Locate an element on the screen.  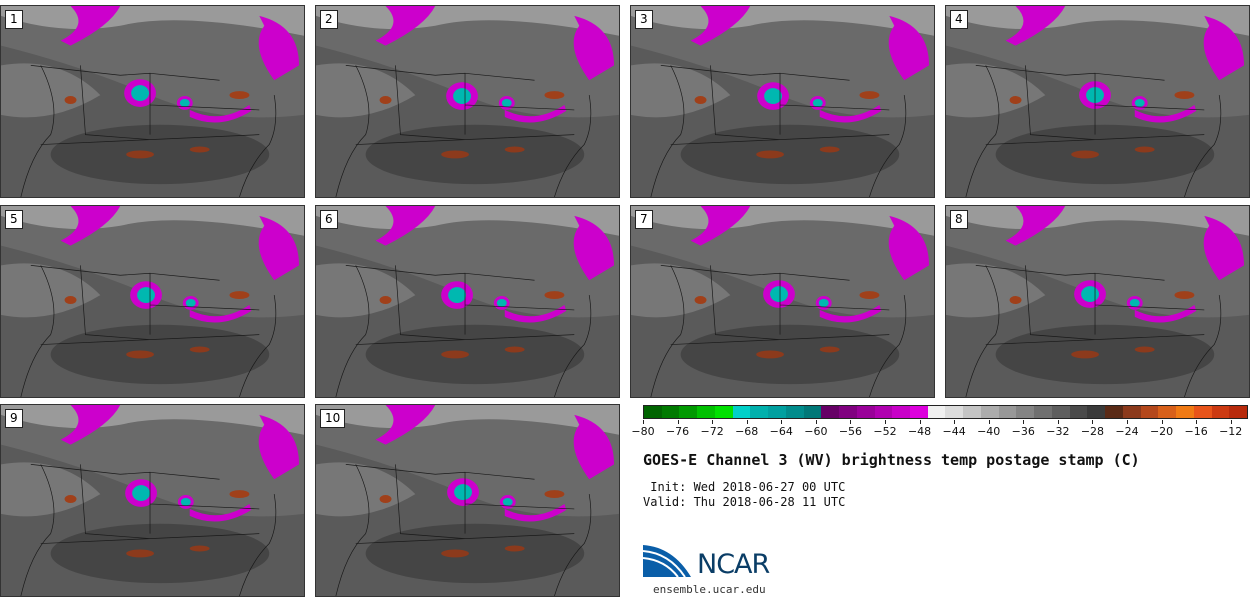
colorbar-tick-label: −52 is located at coordinates (885, 431).